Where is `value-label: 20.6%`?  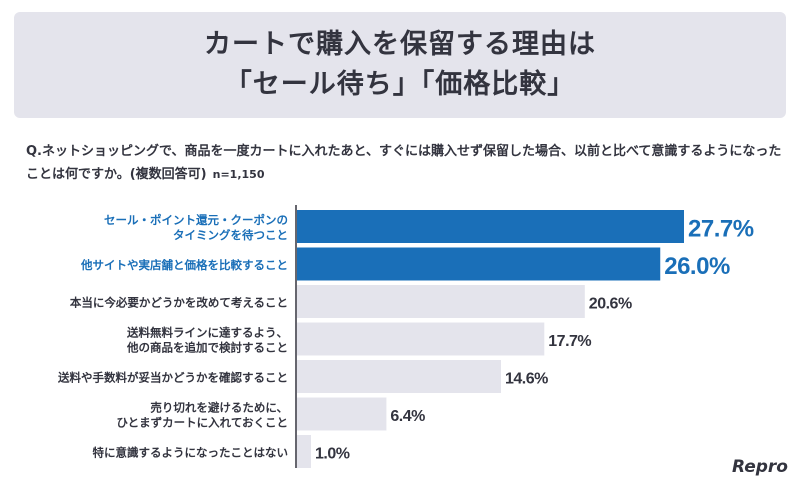 value-label: 20.6% is located at coordinates (610, 304).